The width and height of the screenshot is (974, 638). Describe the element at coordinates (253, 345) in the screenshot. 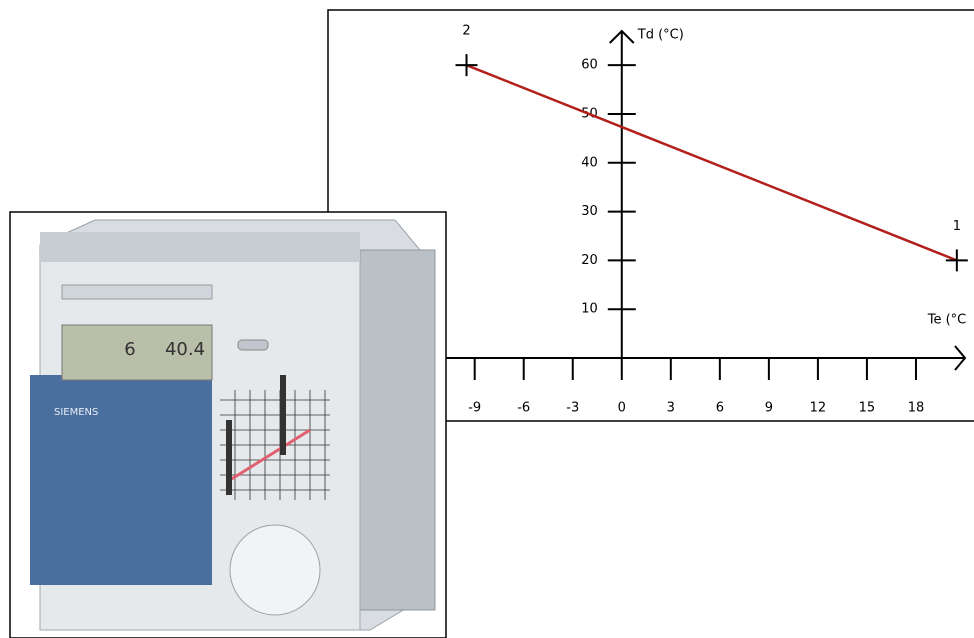

I see `button` at that location.